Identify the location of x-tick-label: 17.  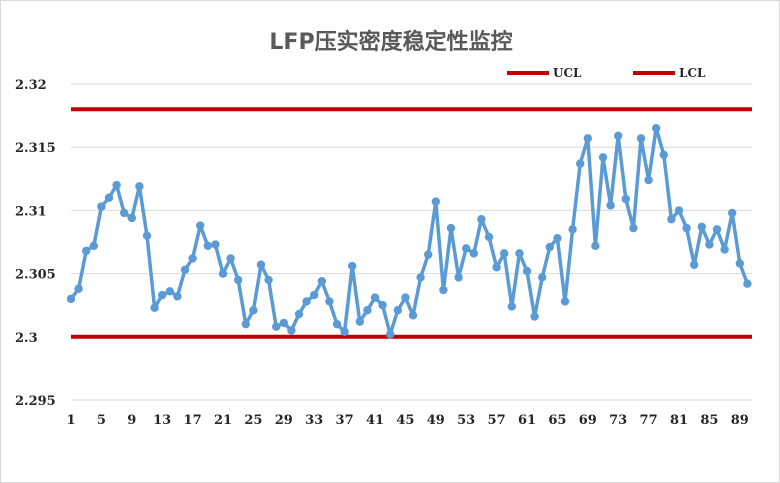
(193, 420).